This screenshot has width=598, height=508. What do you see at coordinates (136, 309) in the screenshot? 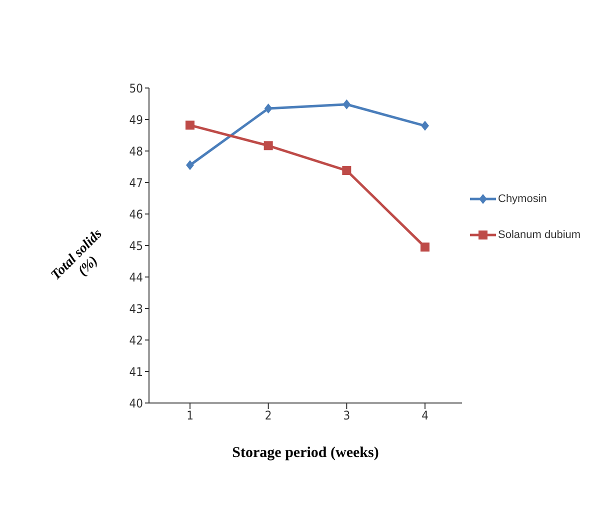
I see `y-tick-label: 43` at bounding box center [136, 309].